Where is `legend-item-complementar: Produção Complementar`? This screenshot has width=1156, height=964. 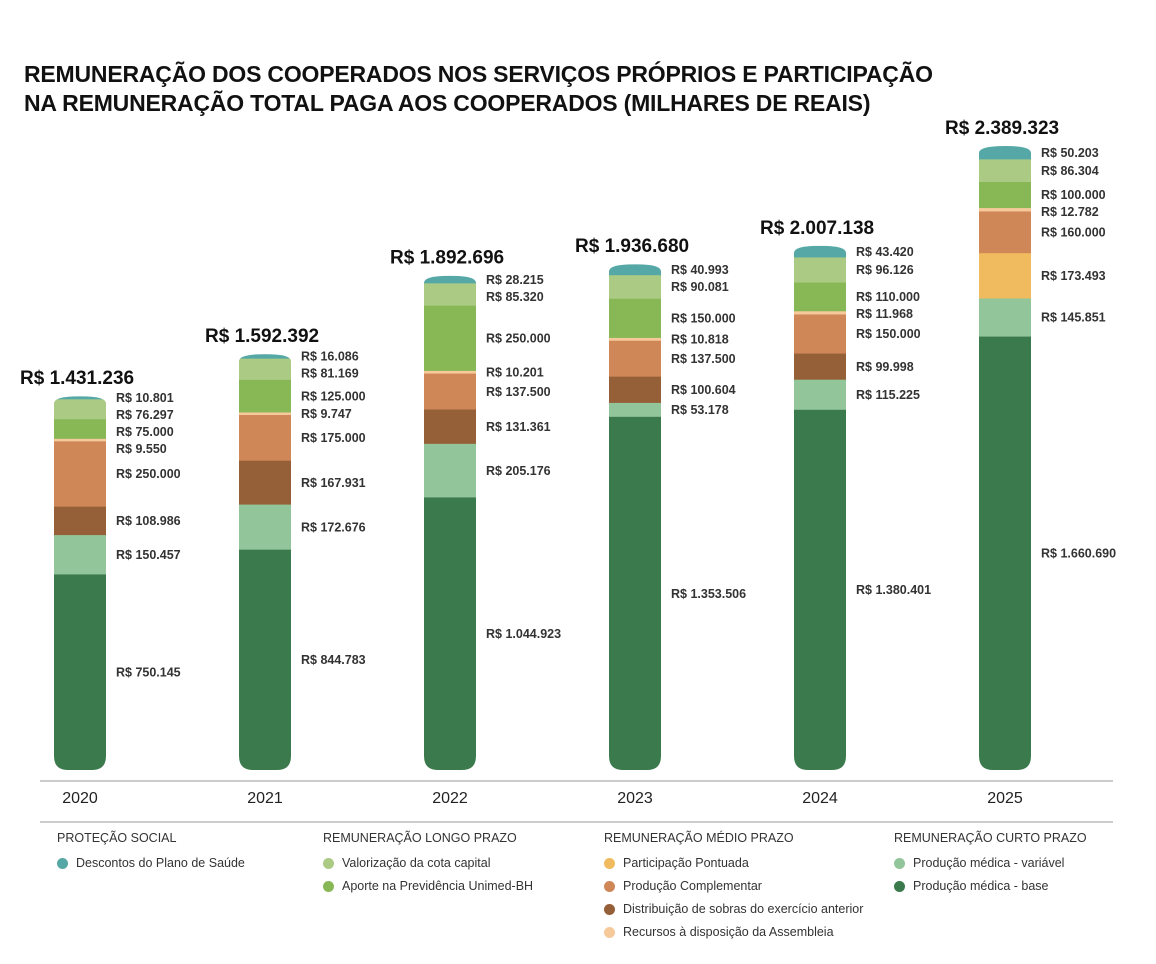
legend-item-complementar: Produção Complementar is located at coordinates (683, 886).